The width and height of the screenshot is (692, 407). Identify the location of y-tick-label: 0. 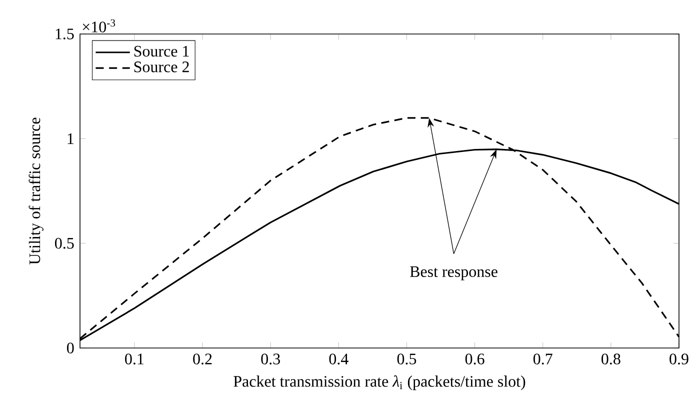
(70, 348).